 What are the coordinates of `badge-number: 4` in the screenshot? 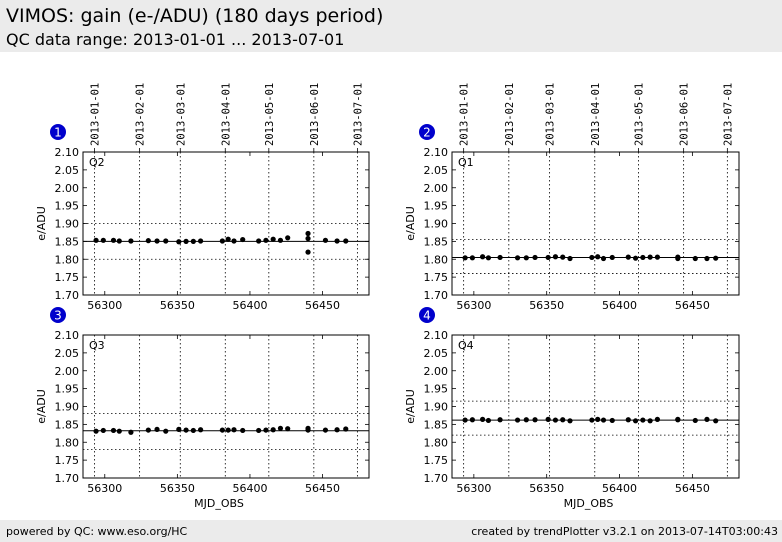 It's located at (427, 316).